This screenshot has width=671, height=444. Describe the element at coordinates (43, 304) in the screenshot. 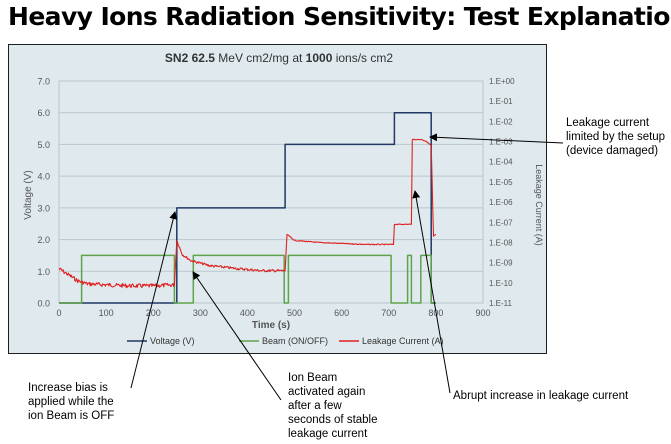

I see `y-left-tick-label: 0.0` at that location.